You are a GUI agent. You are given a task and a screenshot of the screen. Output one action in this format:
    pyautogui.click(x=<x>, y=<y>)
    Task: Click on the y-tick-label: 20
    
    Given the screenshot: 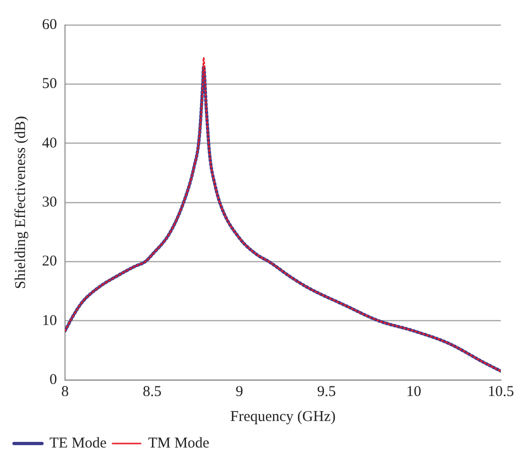 What is the action you would take?
    pyautogui.click(x=49, y=262)
    